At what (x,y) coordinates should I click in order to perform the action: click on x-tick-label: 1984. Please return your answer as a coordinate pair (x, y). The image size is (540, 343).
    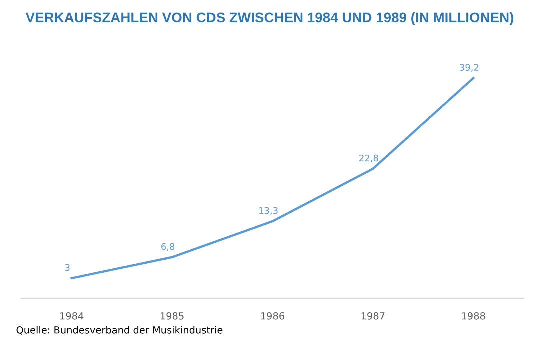
    Looking at the image, I should click on (72, 316).